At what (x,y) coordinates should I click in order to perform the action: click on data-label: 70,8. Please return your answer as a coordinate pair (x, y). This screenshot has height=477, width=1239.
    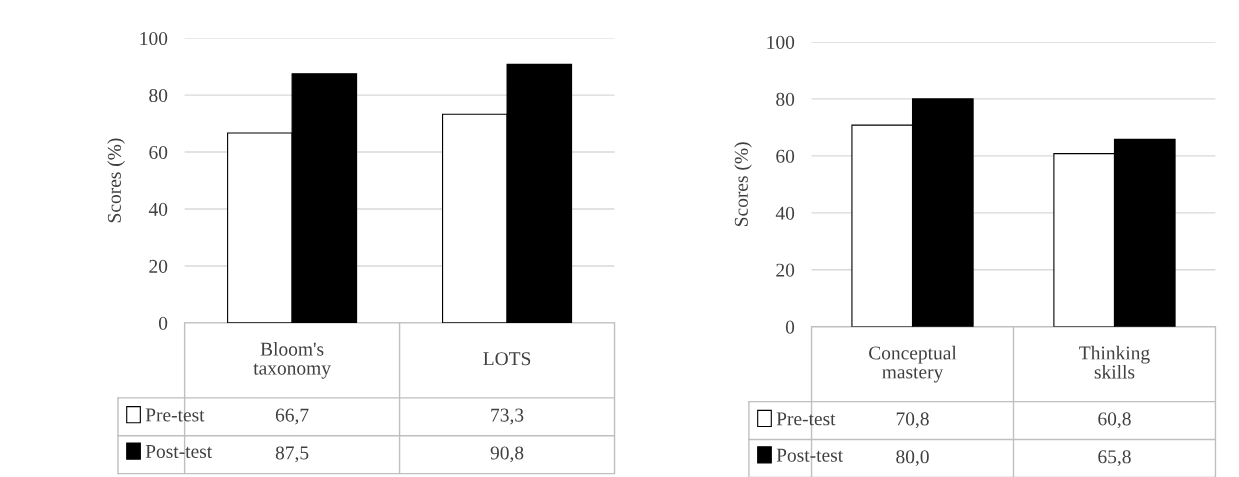
    Looking at the image, I should click on (912, 420).